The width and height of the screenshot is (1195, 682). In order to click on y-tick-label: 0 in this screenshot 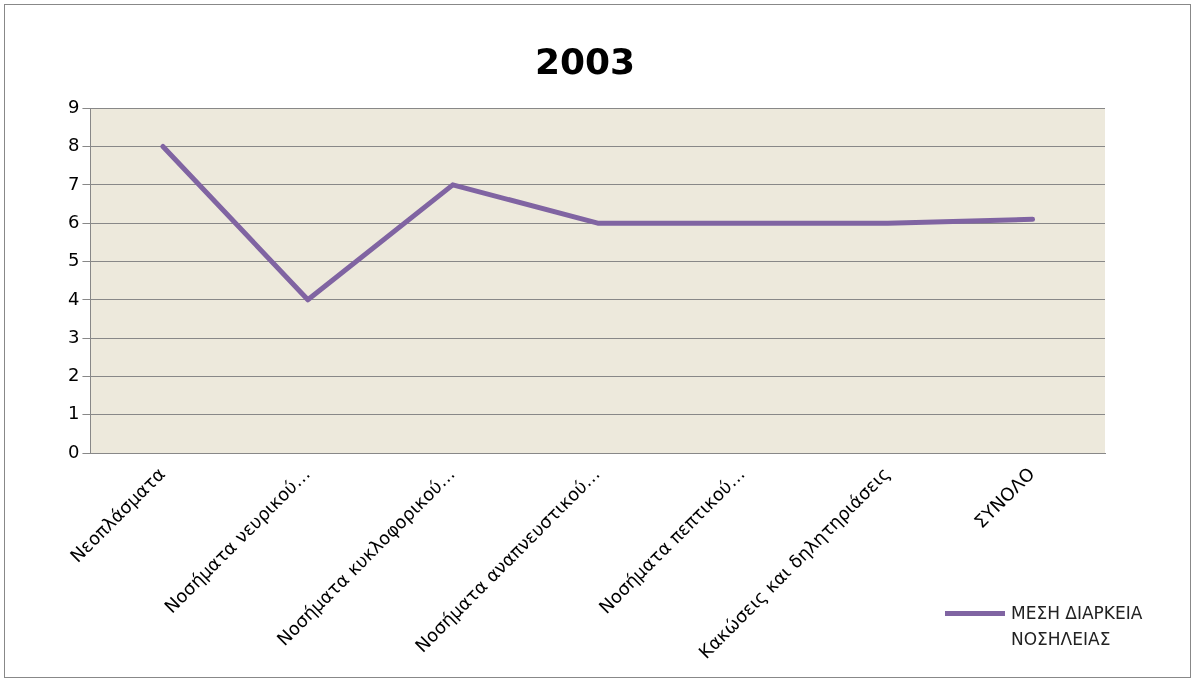, I will do `click(74, 451)`.